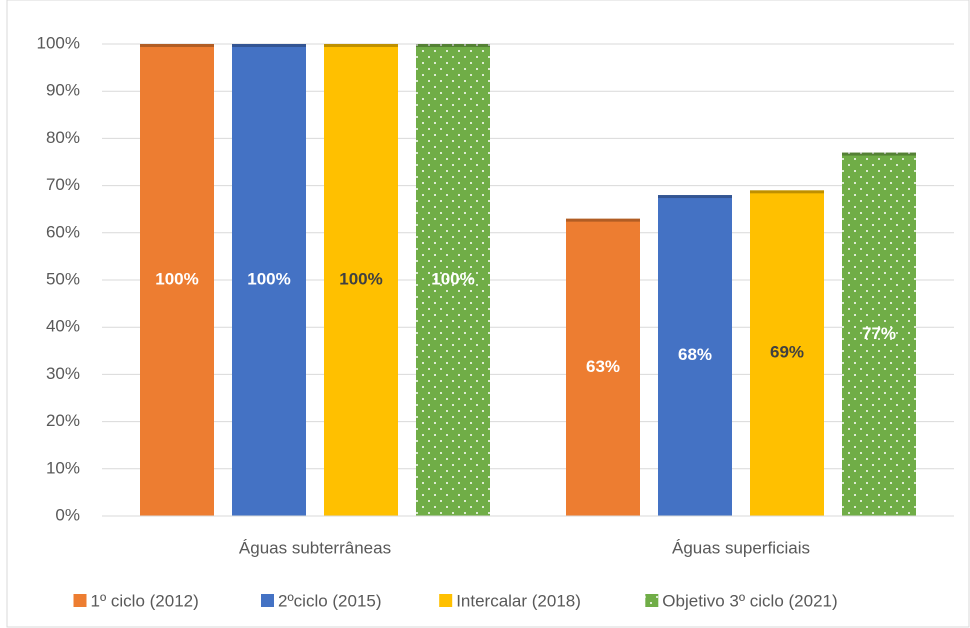  I want to click on y-tick-label: 80%, so click(63, 137).